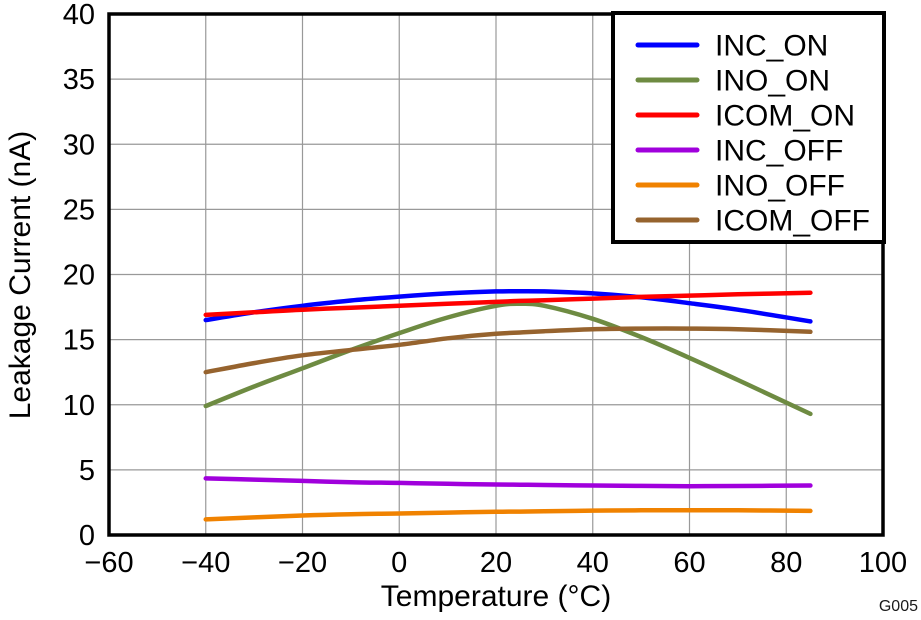 This screenshot has height=620, width=921. What do you see at coordinates (302, 563) in the screenshot?
I see `x-tick-label: −20` at bounding box center [302, 563].